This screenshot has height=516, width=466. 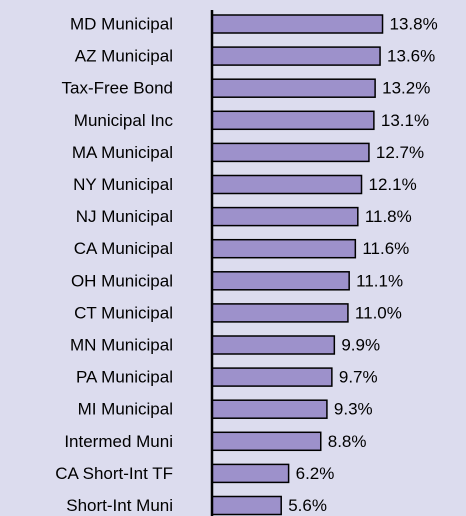 I want to click on value-label: 5.6%, so click(x=307, y=505).